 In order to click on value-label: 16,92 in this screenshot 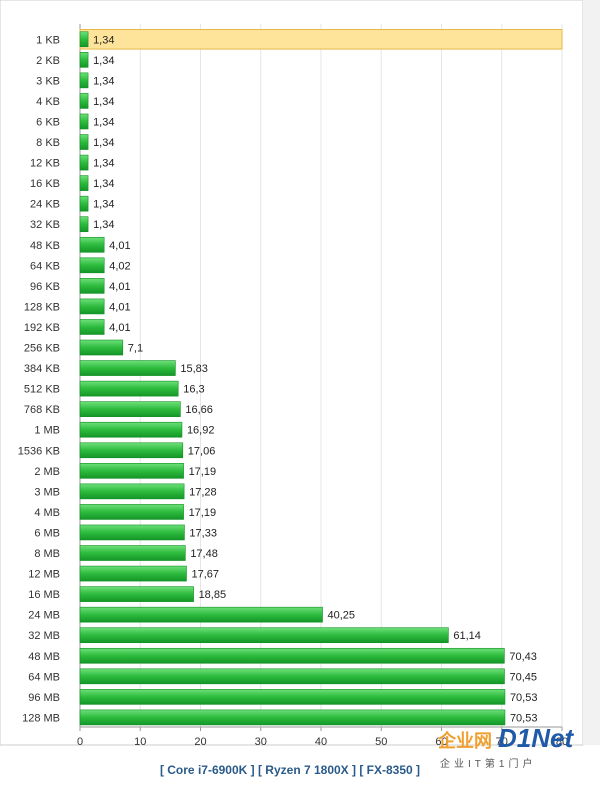, I will do `click(201, 431)`.